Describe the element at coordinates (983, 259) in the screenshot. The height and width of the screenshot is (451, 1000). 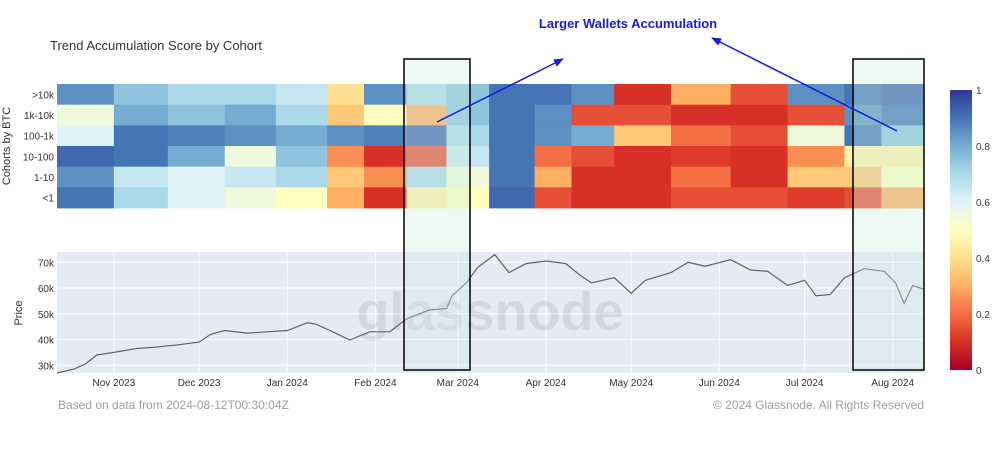
I see `colorbar-tick-label: 0.4` at that location.